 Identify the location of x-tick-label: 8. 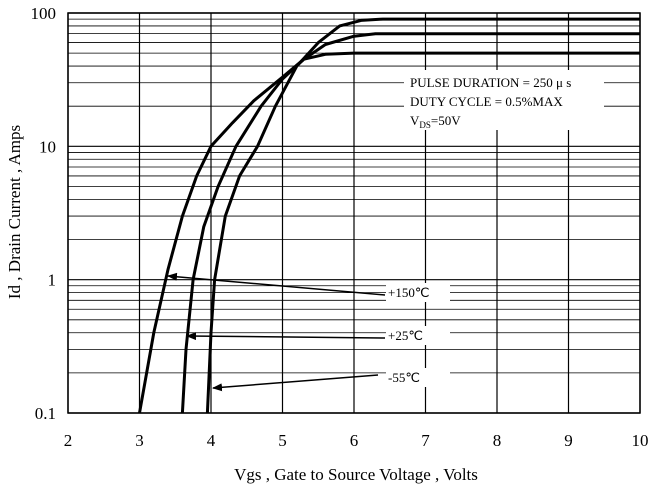
(497, 440).